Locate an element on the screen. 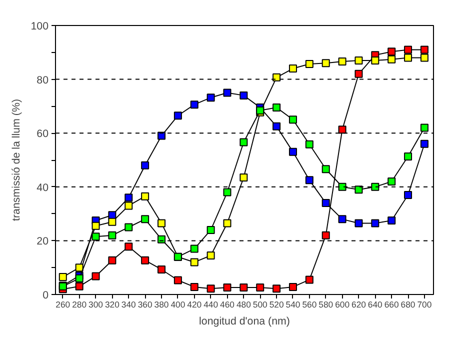  x-tick-label: 660 is located at coordinates (391, 305).